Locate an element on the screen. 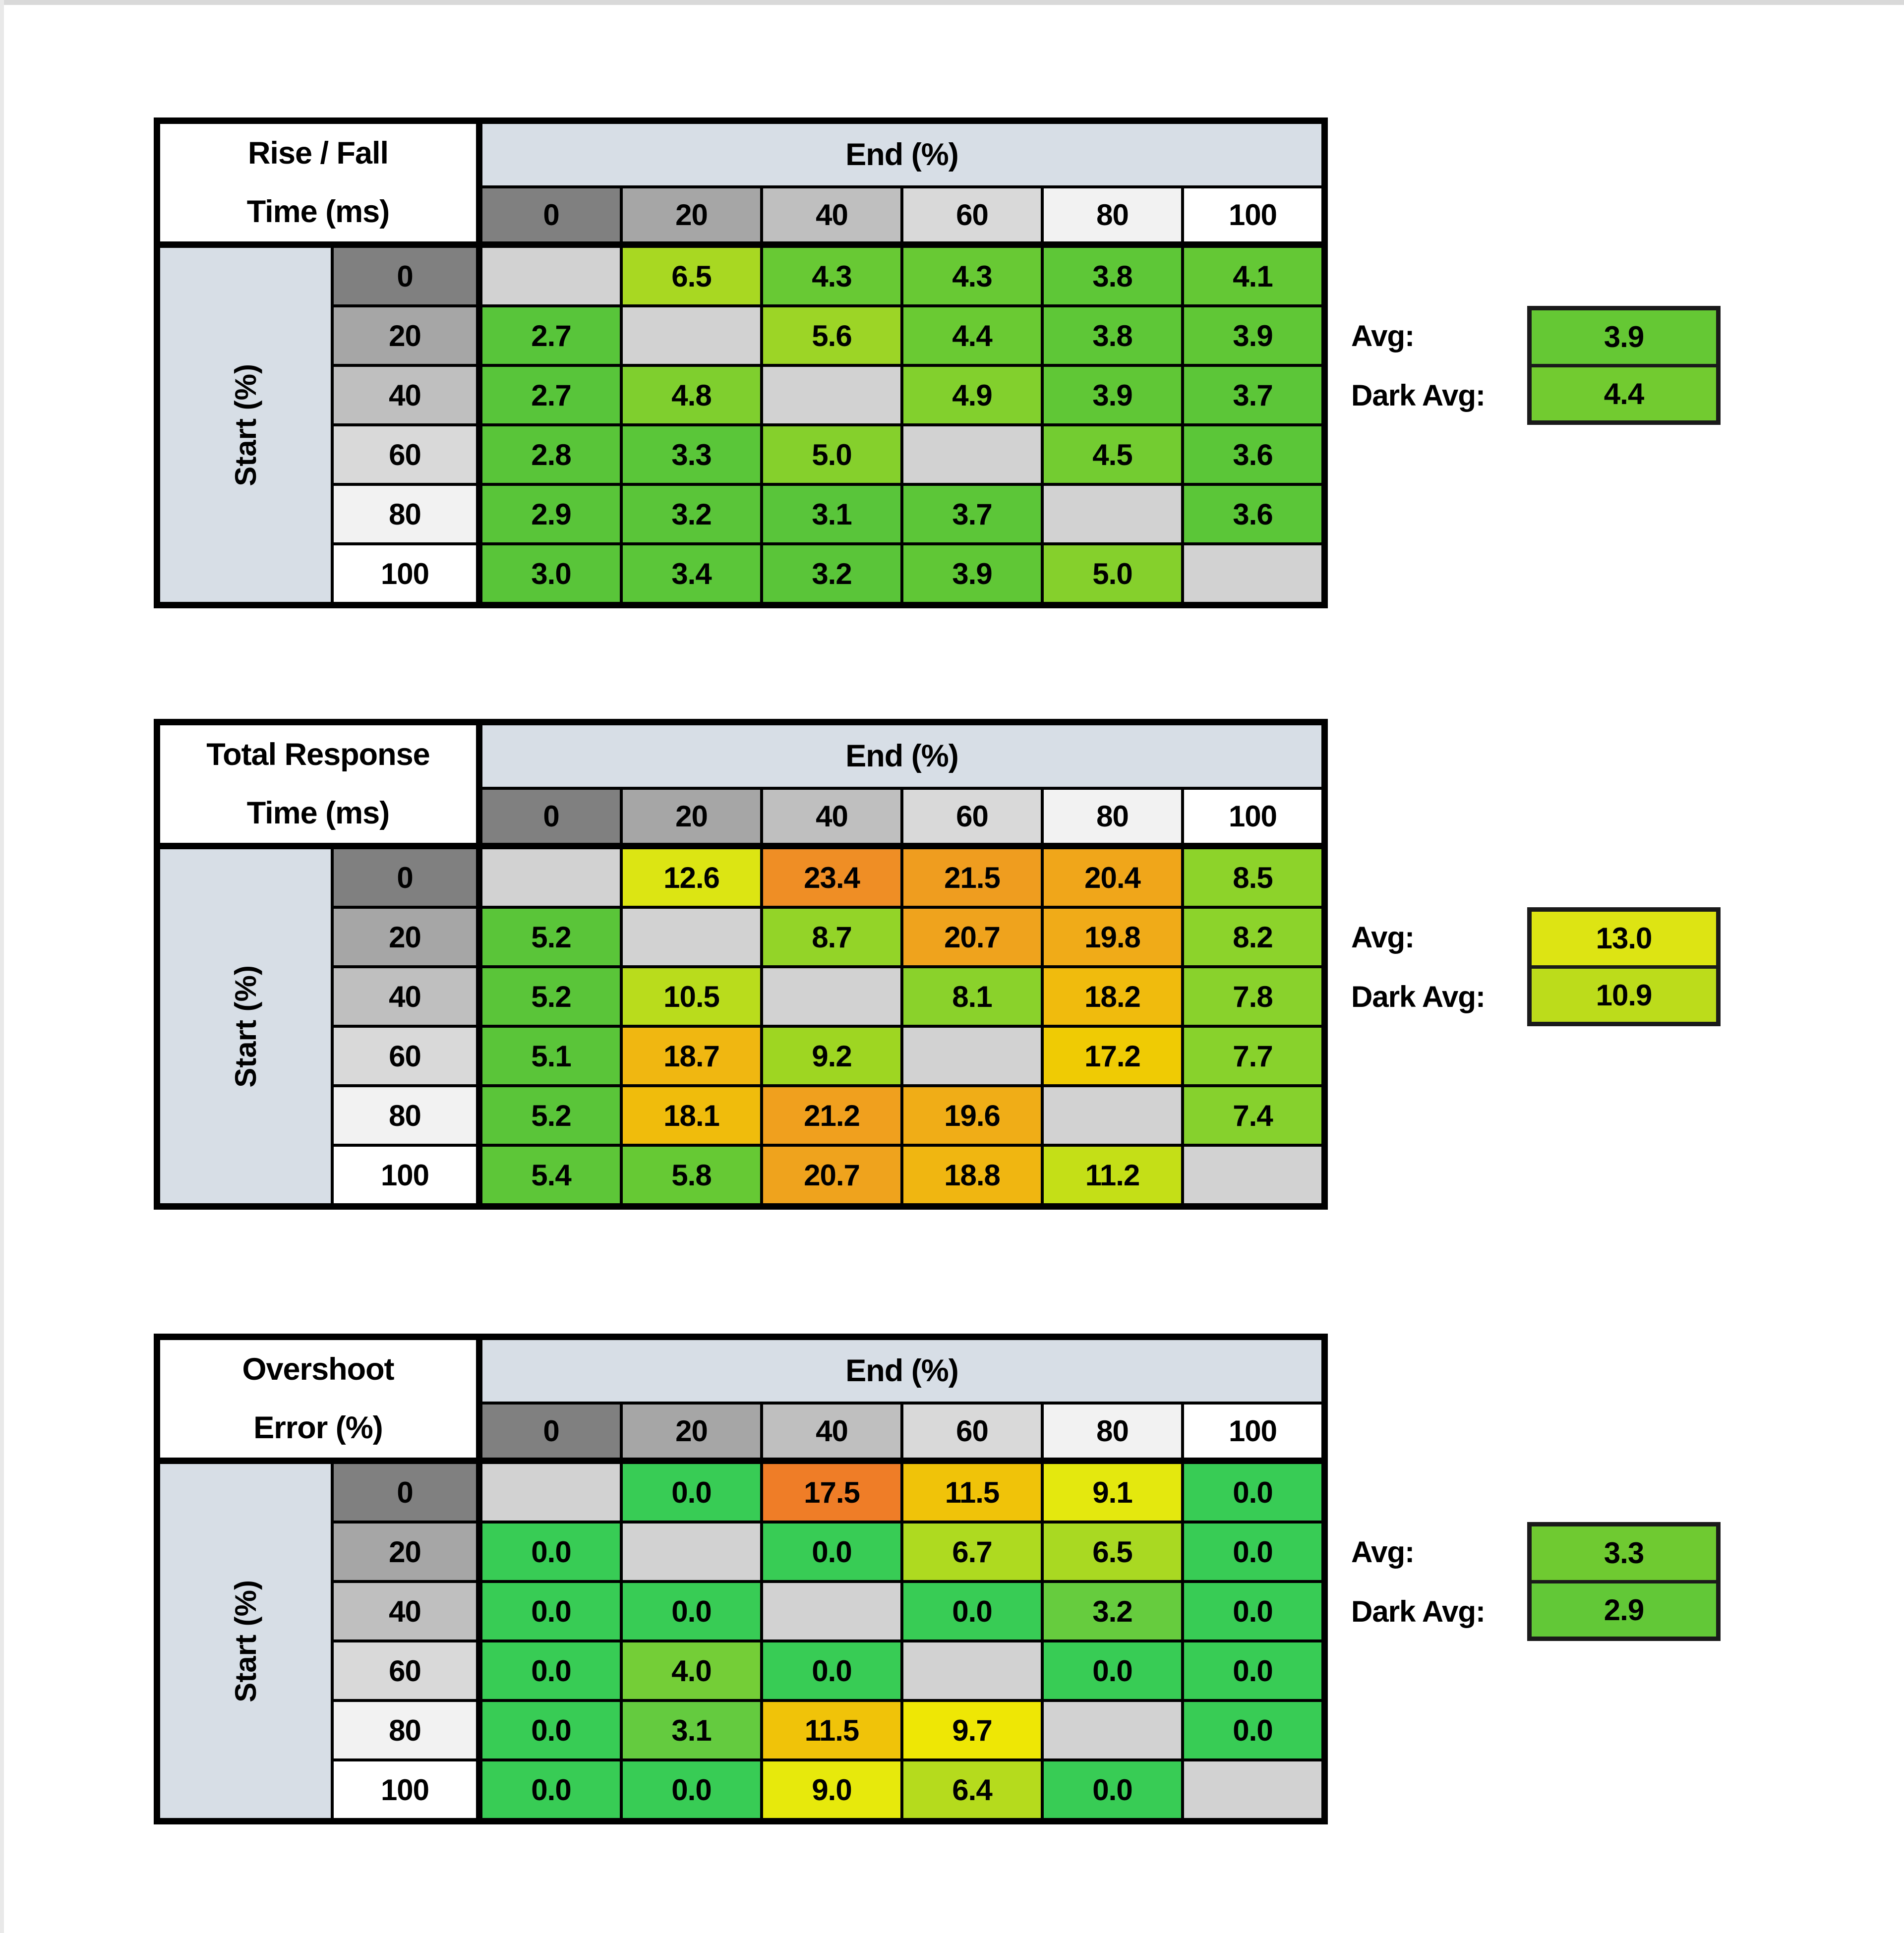 This screenshot has height=1933, width=1904. table-title: Rise / Fall Time (ms) is located at coordinates (320, 184).